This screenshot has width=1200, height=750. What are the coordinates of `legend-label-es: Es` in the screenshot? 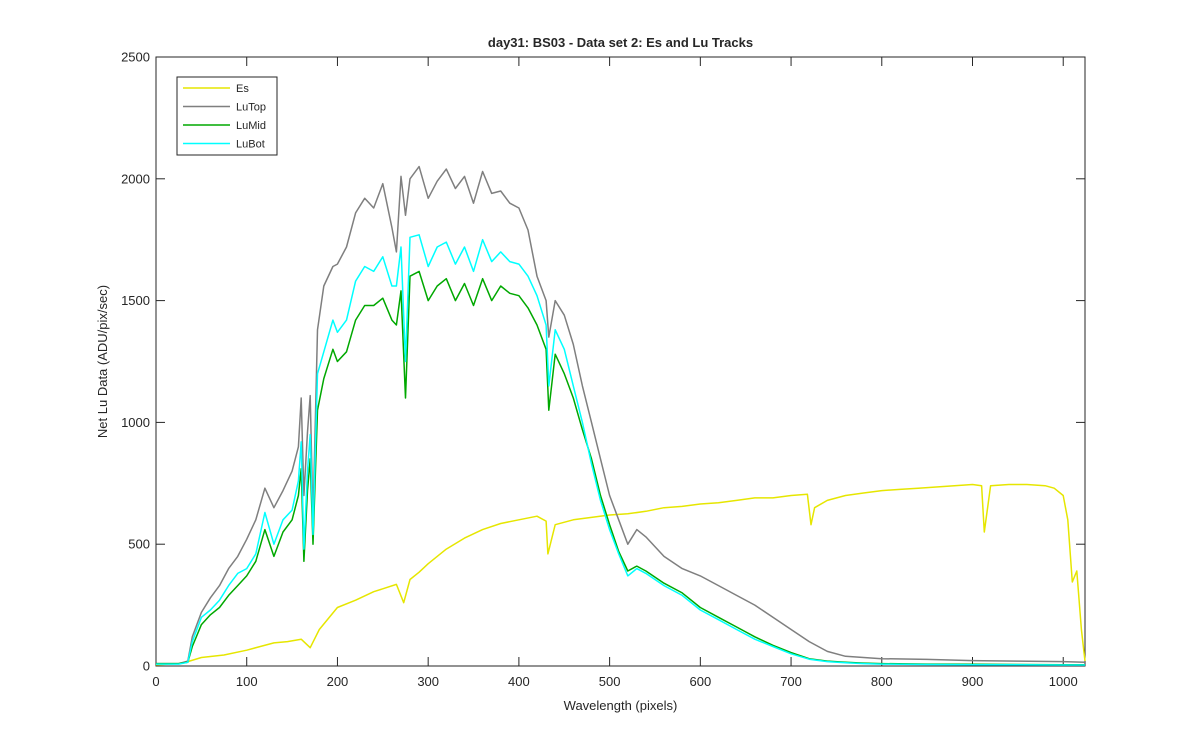 It's located at (242, 89).